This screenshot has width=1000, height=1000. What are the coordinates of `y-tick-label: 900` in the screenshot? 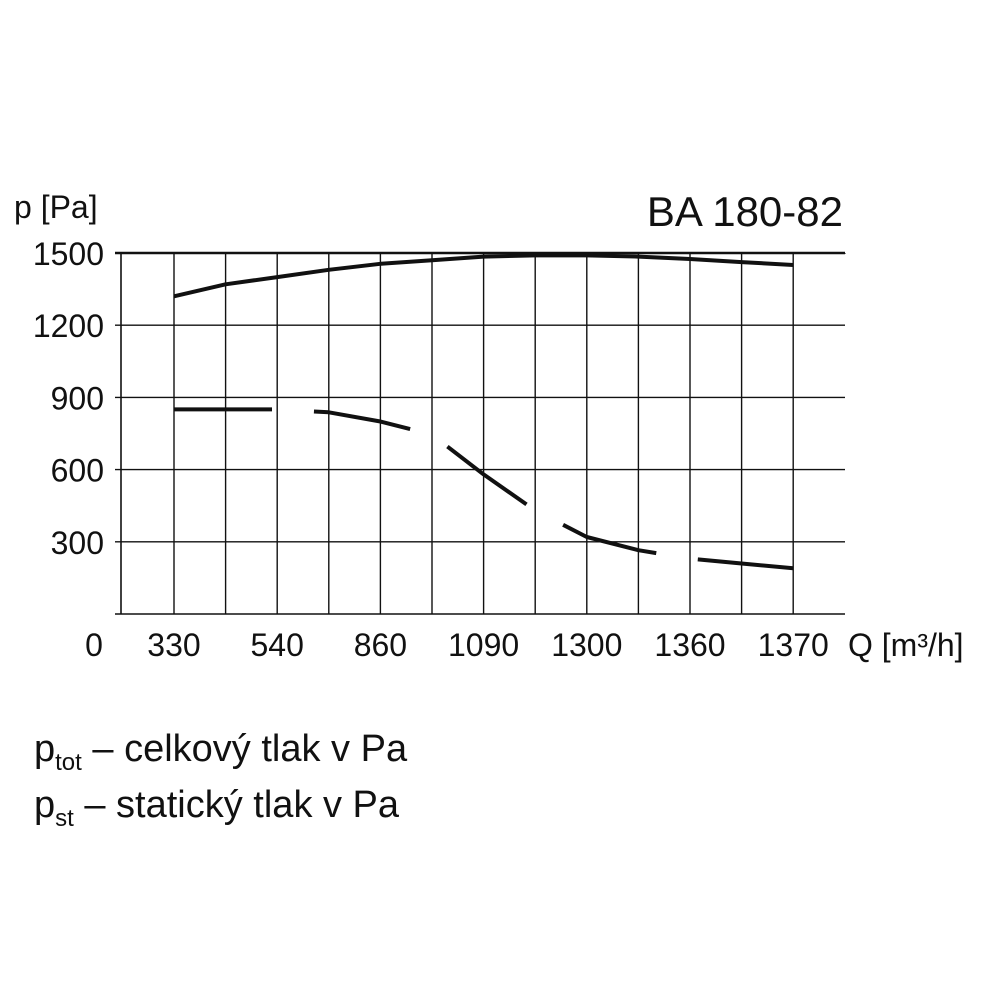 It's located at (77, 398).